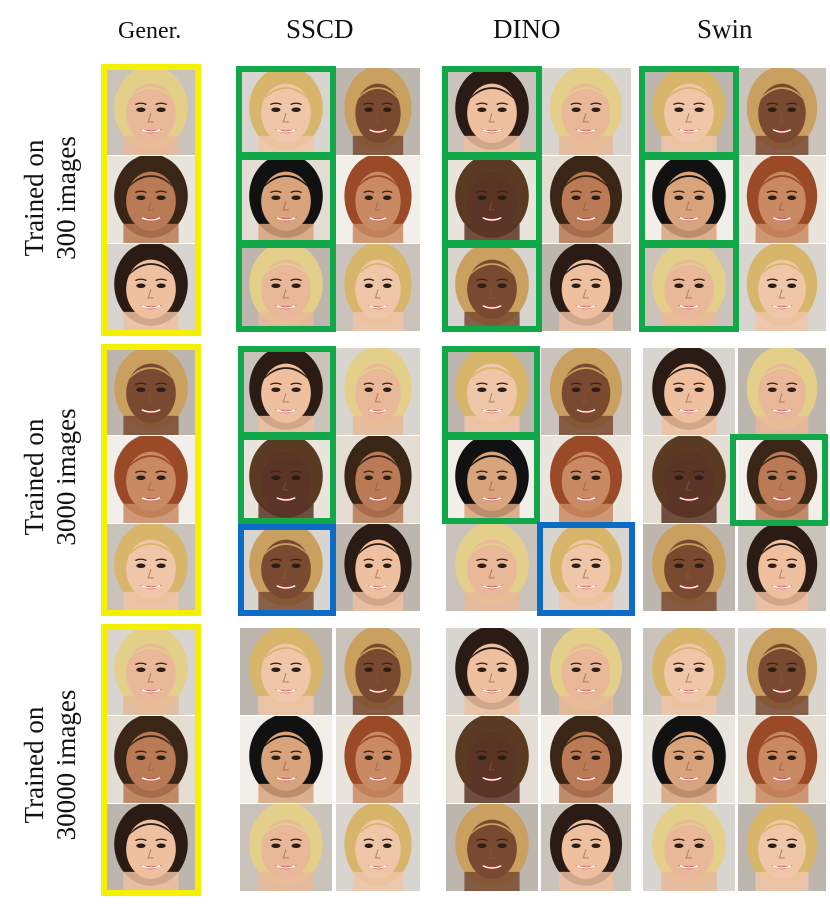 Image resolution: width=830 pixels, height=905 pixels. Describe the element at coordinates (66, 477) in the screenshot. I see `row-label-3000-line2: 3000 images` at that location.